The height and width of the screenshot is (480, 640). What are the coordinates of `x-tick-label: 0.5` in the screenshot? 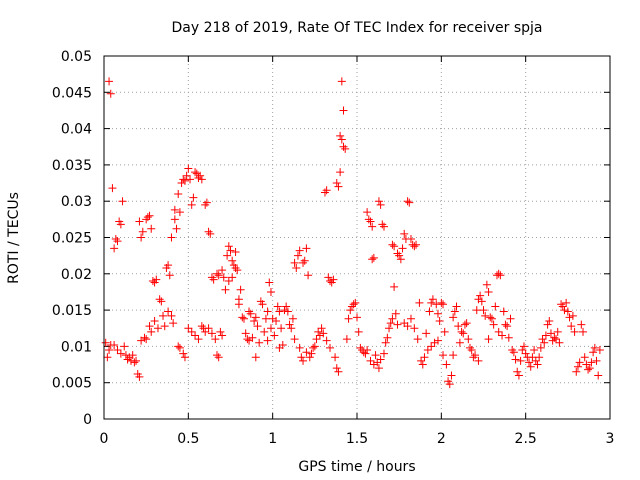 It's located at (188, 439).